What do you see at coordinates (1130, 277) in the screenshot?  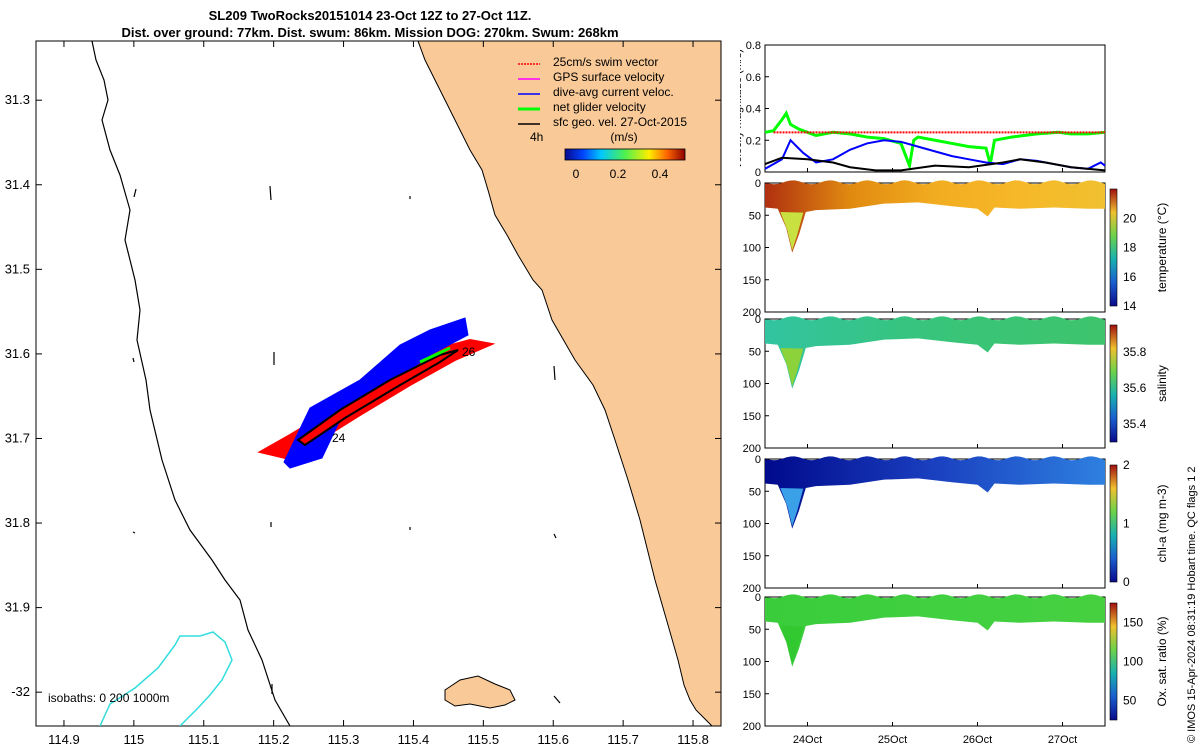 I see `colorbar-tick: 16` at bounding box center [1130, 277].